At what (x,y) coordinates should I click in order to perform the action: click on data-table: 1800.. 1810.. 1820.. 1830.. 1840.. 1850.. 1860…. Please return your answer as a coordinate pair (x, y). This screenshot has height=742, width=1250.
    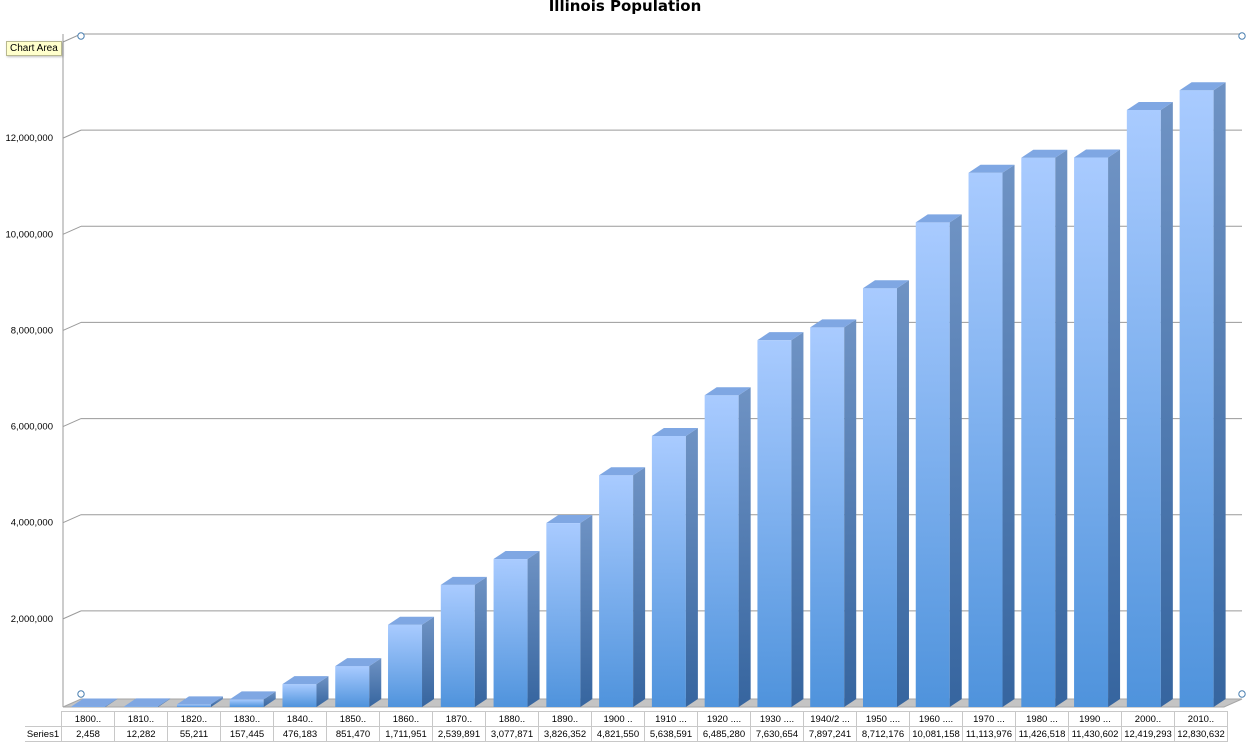
    Looking at the image, I should click on (626, 726).